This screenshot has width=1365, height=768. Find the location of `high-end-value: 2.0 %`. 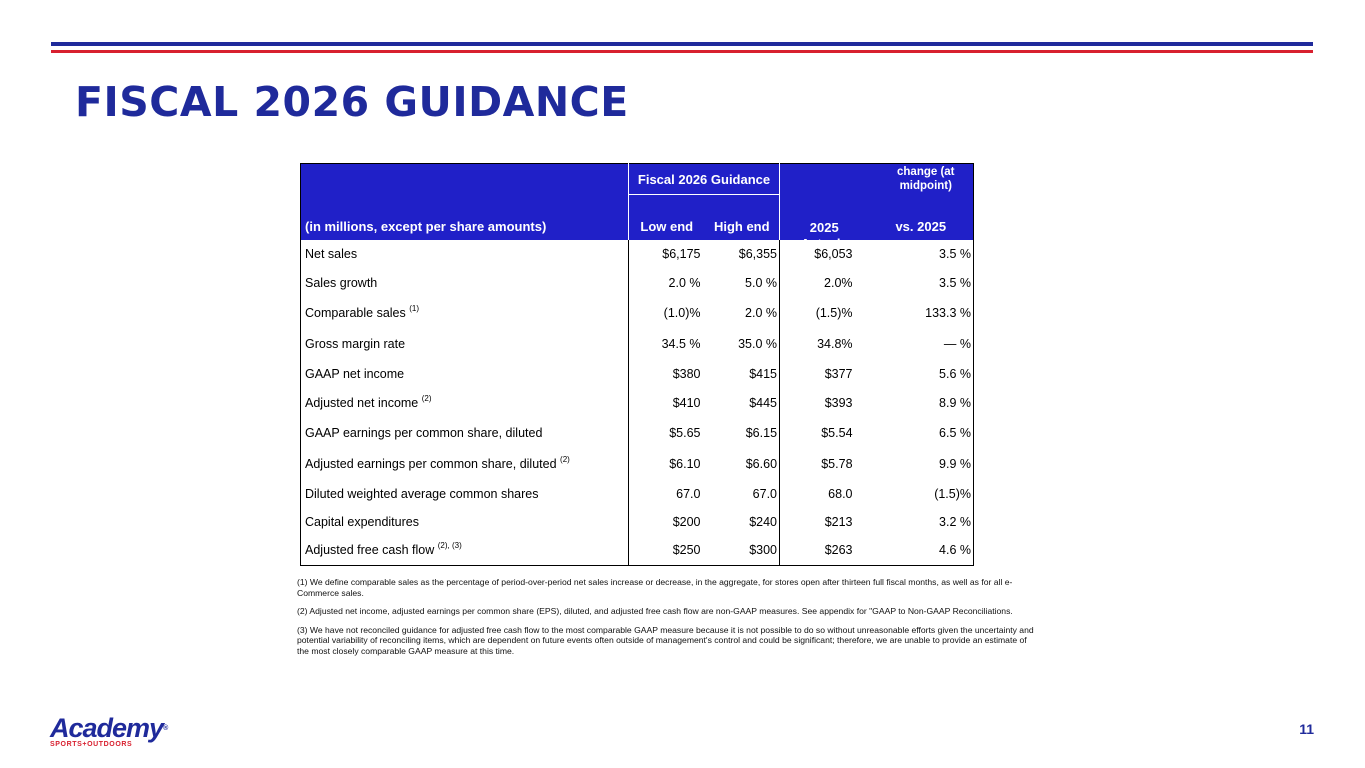

high-end-value: 2.0 % is located at coordinates (742, 313).